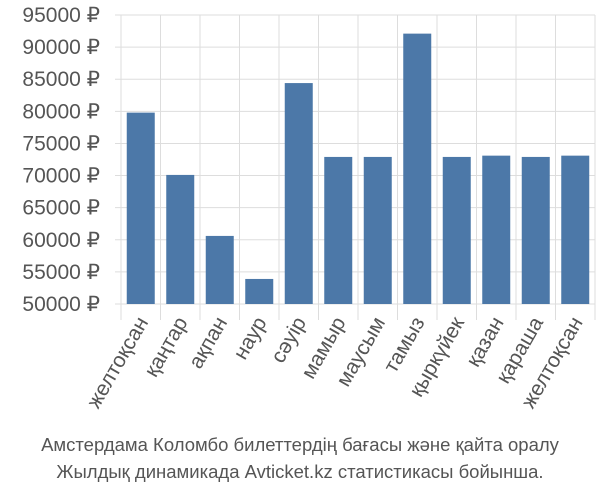  Describe the element at coordinates (250, 338) in the screenshot. I see `x-tick-label: наур` at that location.